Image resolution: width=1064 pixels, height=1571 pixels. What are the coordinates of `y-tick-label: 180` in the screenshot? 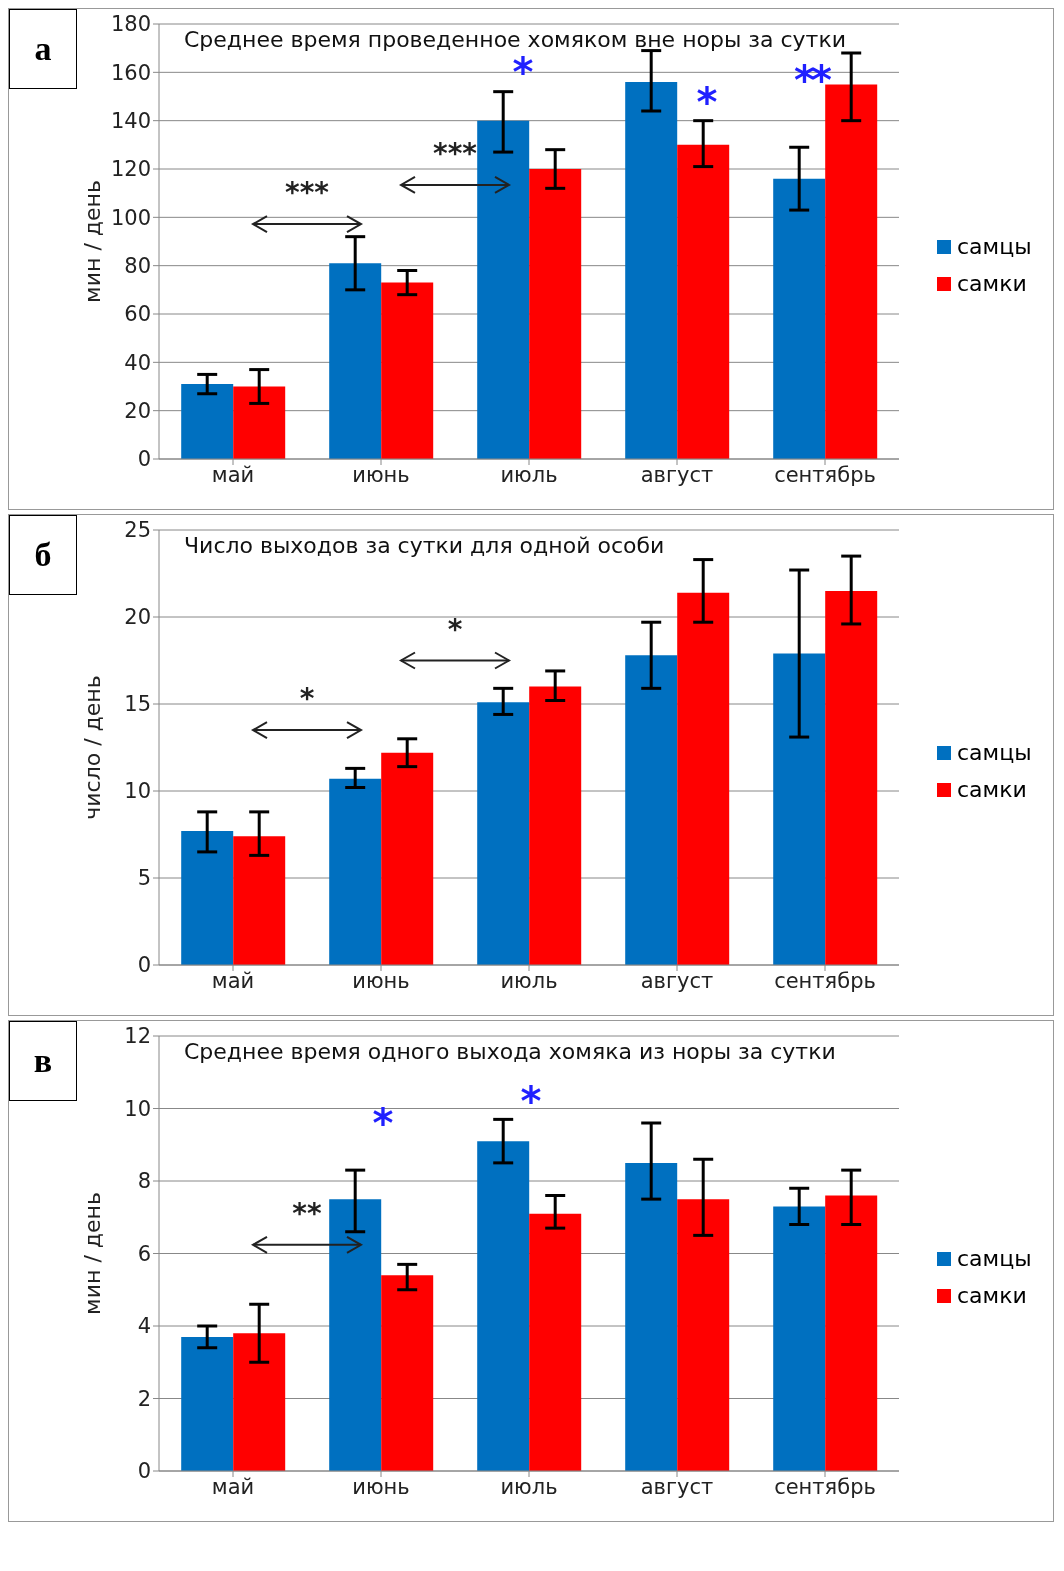 It's located at (130, 24).